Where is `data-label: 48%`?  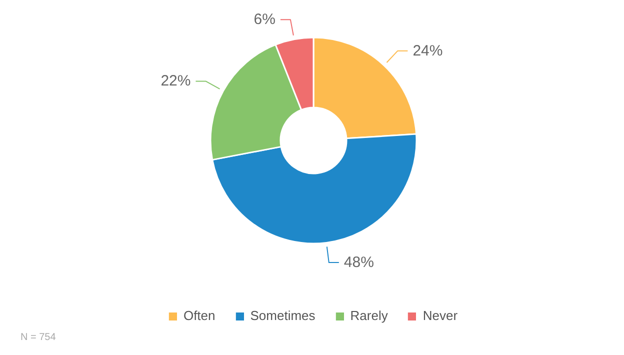
data-label: 48% is located at coordinates (359, 263).